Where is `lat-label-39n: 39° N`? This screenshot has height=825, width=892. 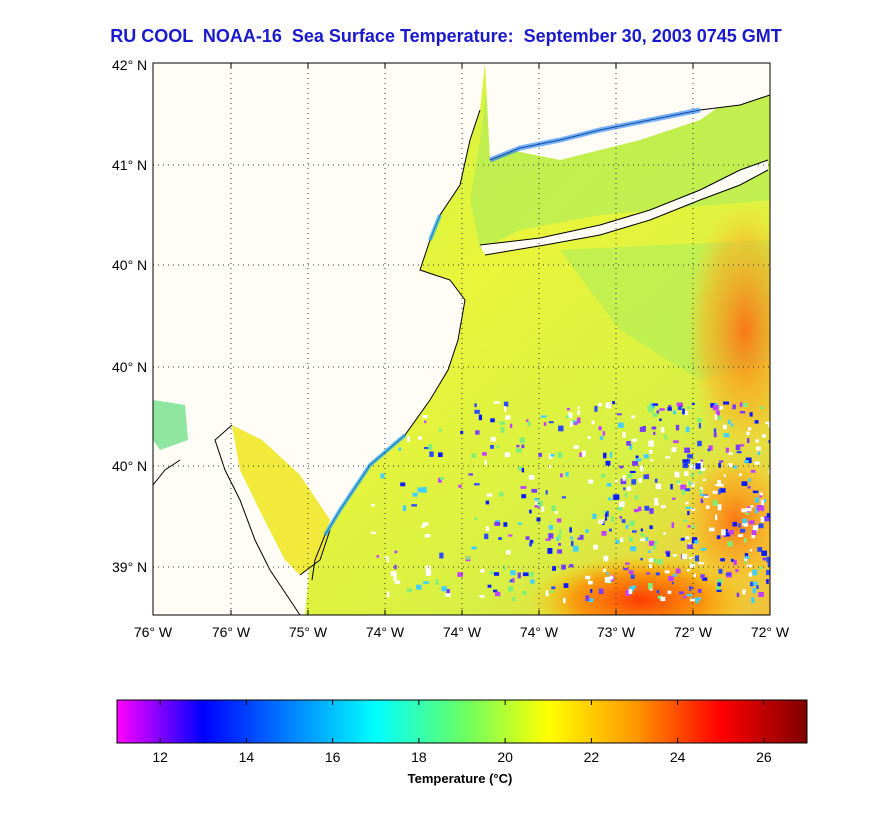 lat-label-39n: 39° N is located at coordinates (129, 567).